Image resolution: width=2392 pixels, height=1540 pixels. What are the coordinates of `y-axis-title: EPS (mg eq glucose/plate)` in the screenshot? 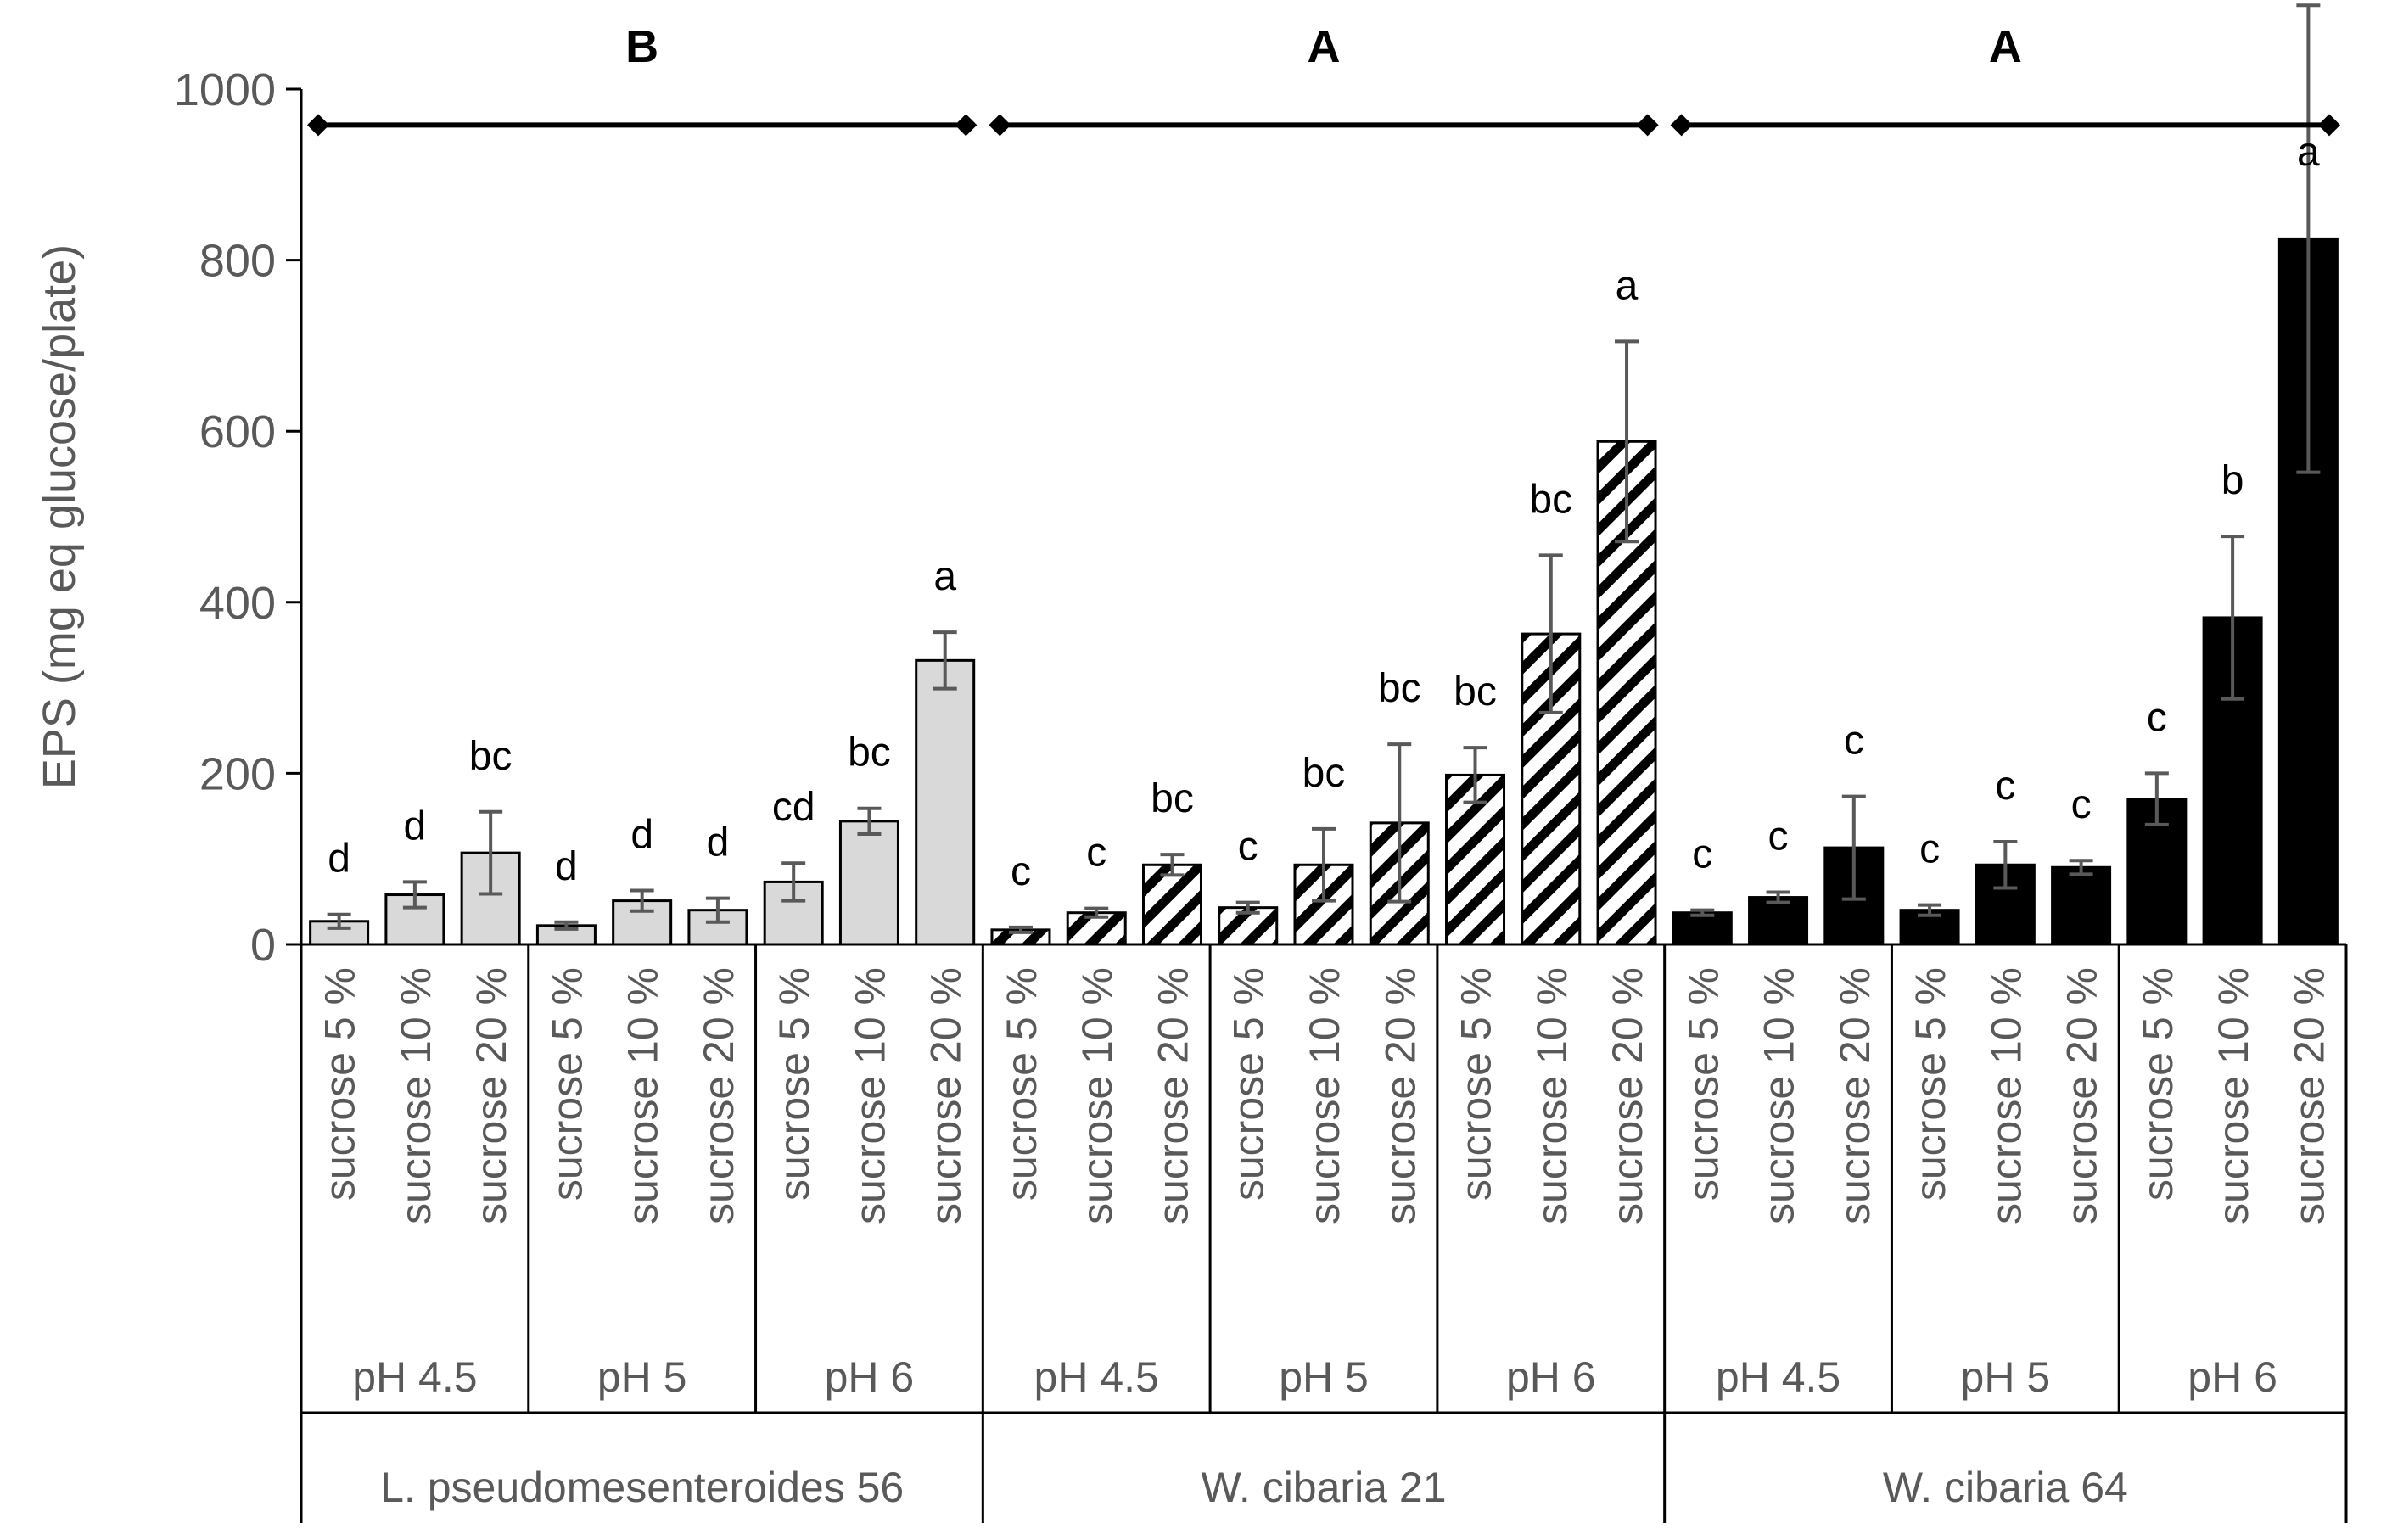 It's located at (59, 516).